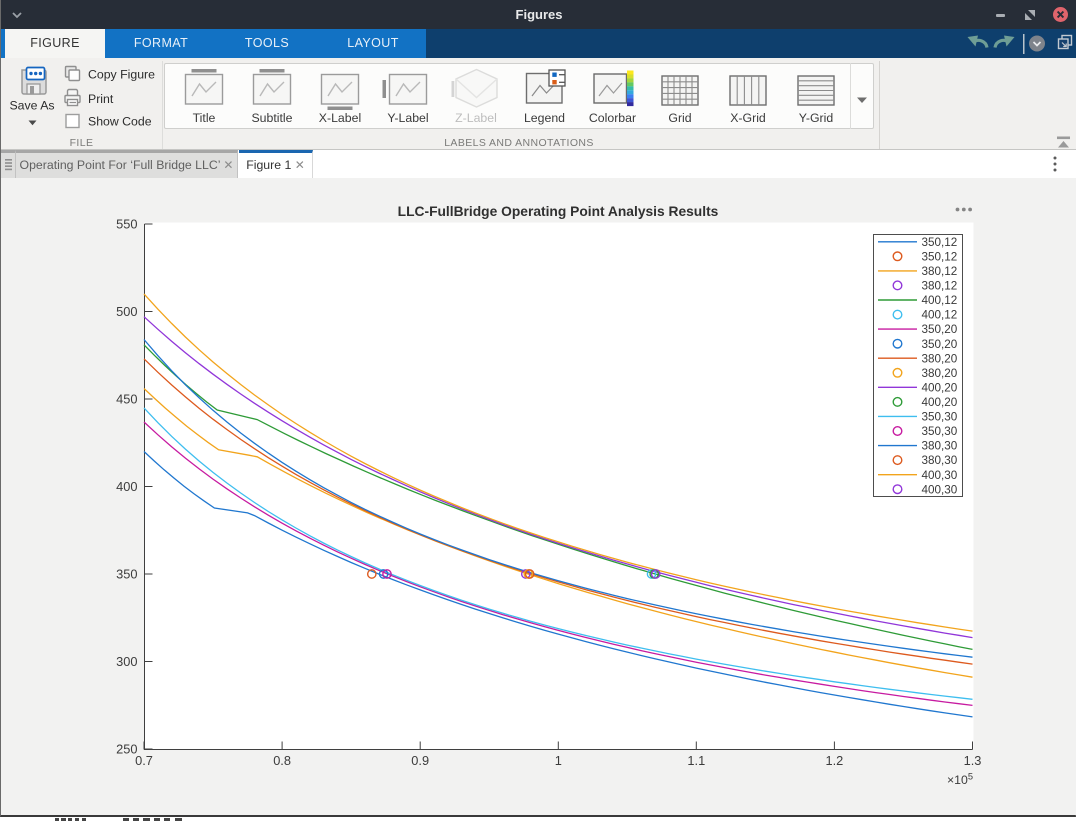 The image size is (1076, 822). I want to click on svg-text: 1.1, so click(696, 760).